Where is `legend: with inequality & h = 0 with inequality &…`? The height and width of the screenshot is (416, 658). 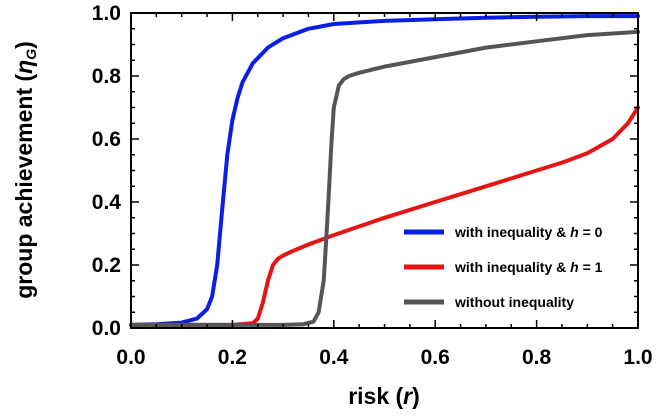
legend: with inequality & h = 0 with inequality &… is located at coordinates (503, 267).